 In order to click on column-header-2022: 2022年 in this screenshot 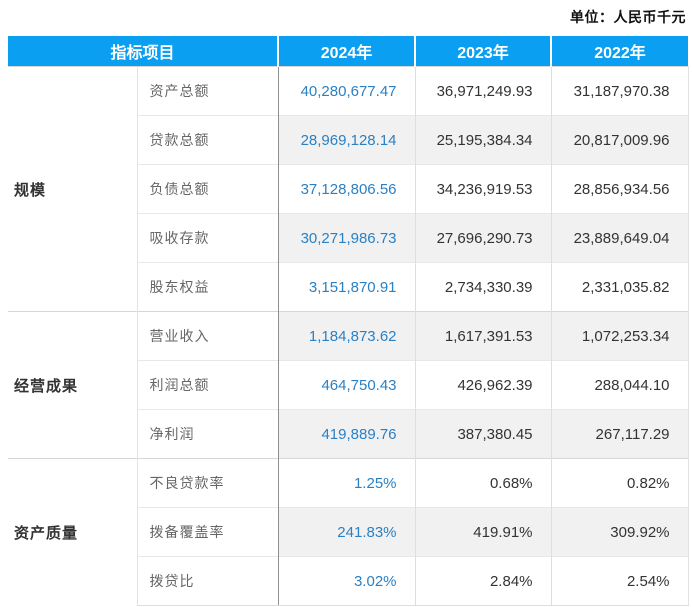, I will do `click(619, 51)`.